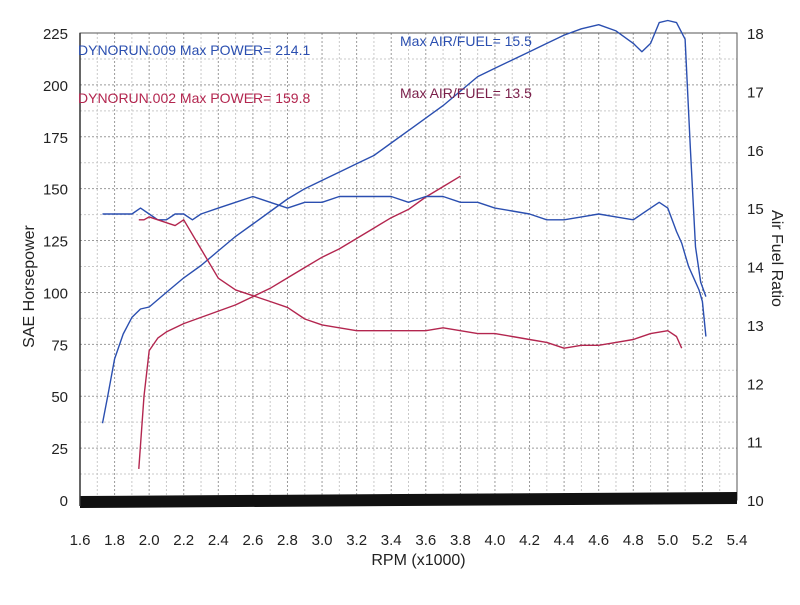  What do you see at coordinates (755, 34) in the screenshot?
I see `y2-tick-label: 18` at bounding box center [755, 34].